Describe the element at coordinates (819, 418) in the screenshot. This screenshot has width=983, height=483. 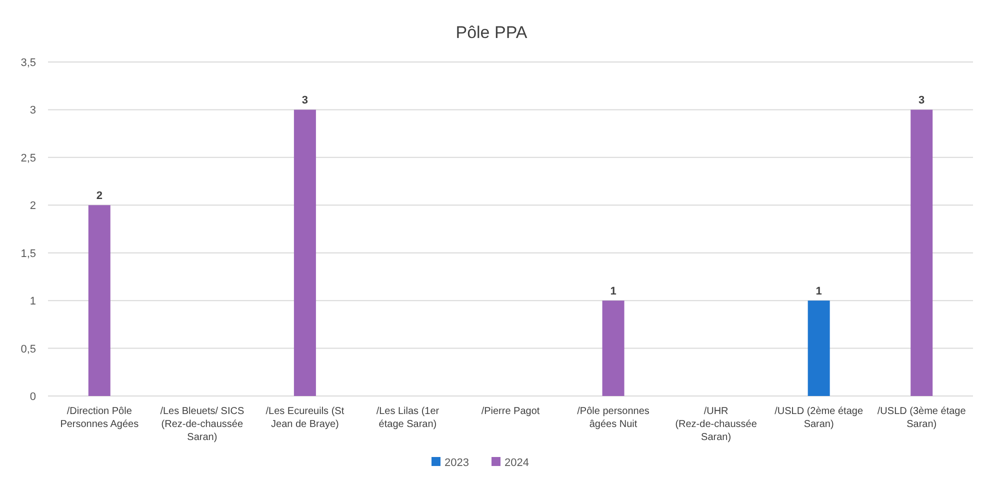
I see `x-tick-label: /USLD (2ème étage Saran)` at that location.